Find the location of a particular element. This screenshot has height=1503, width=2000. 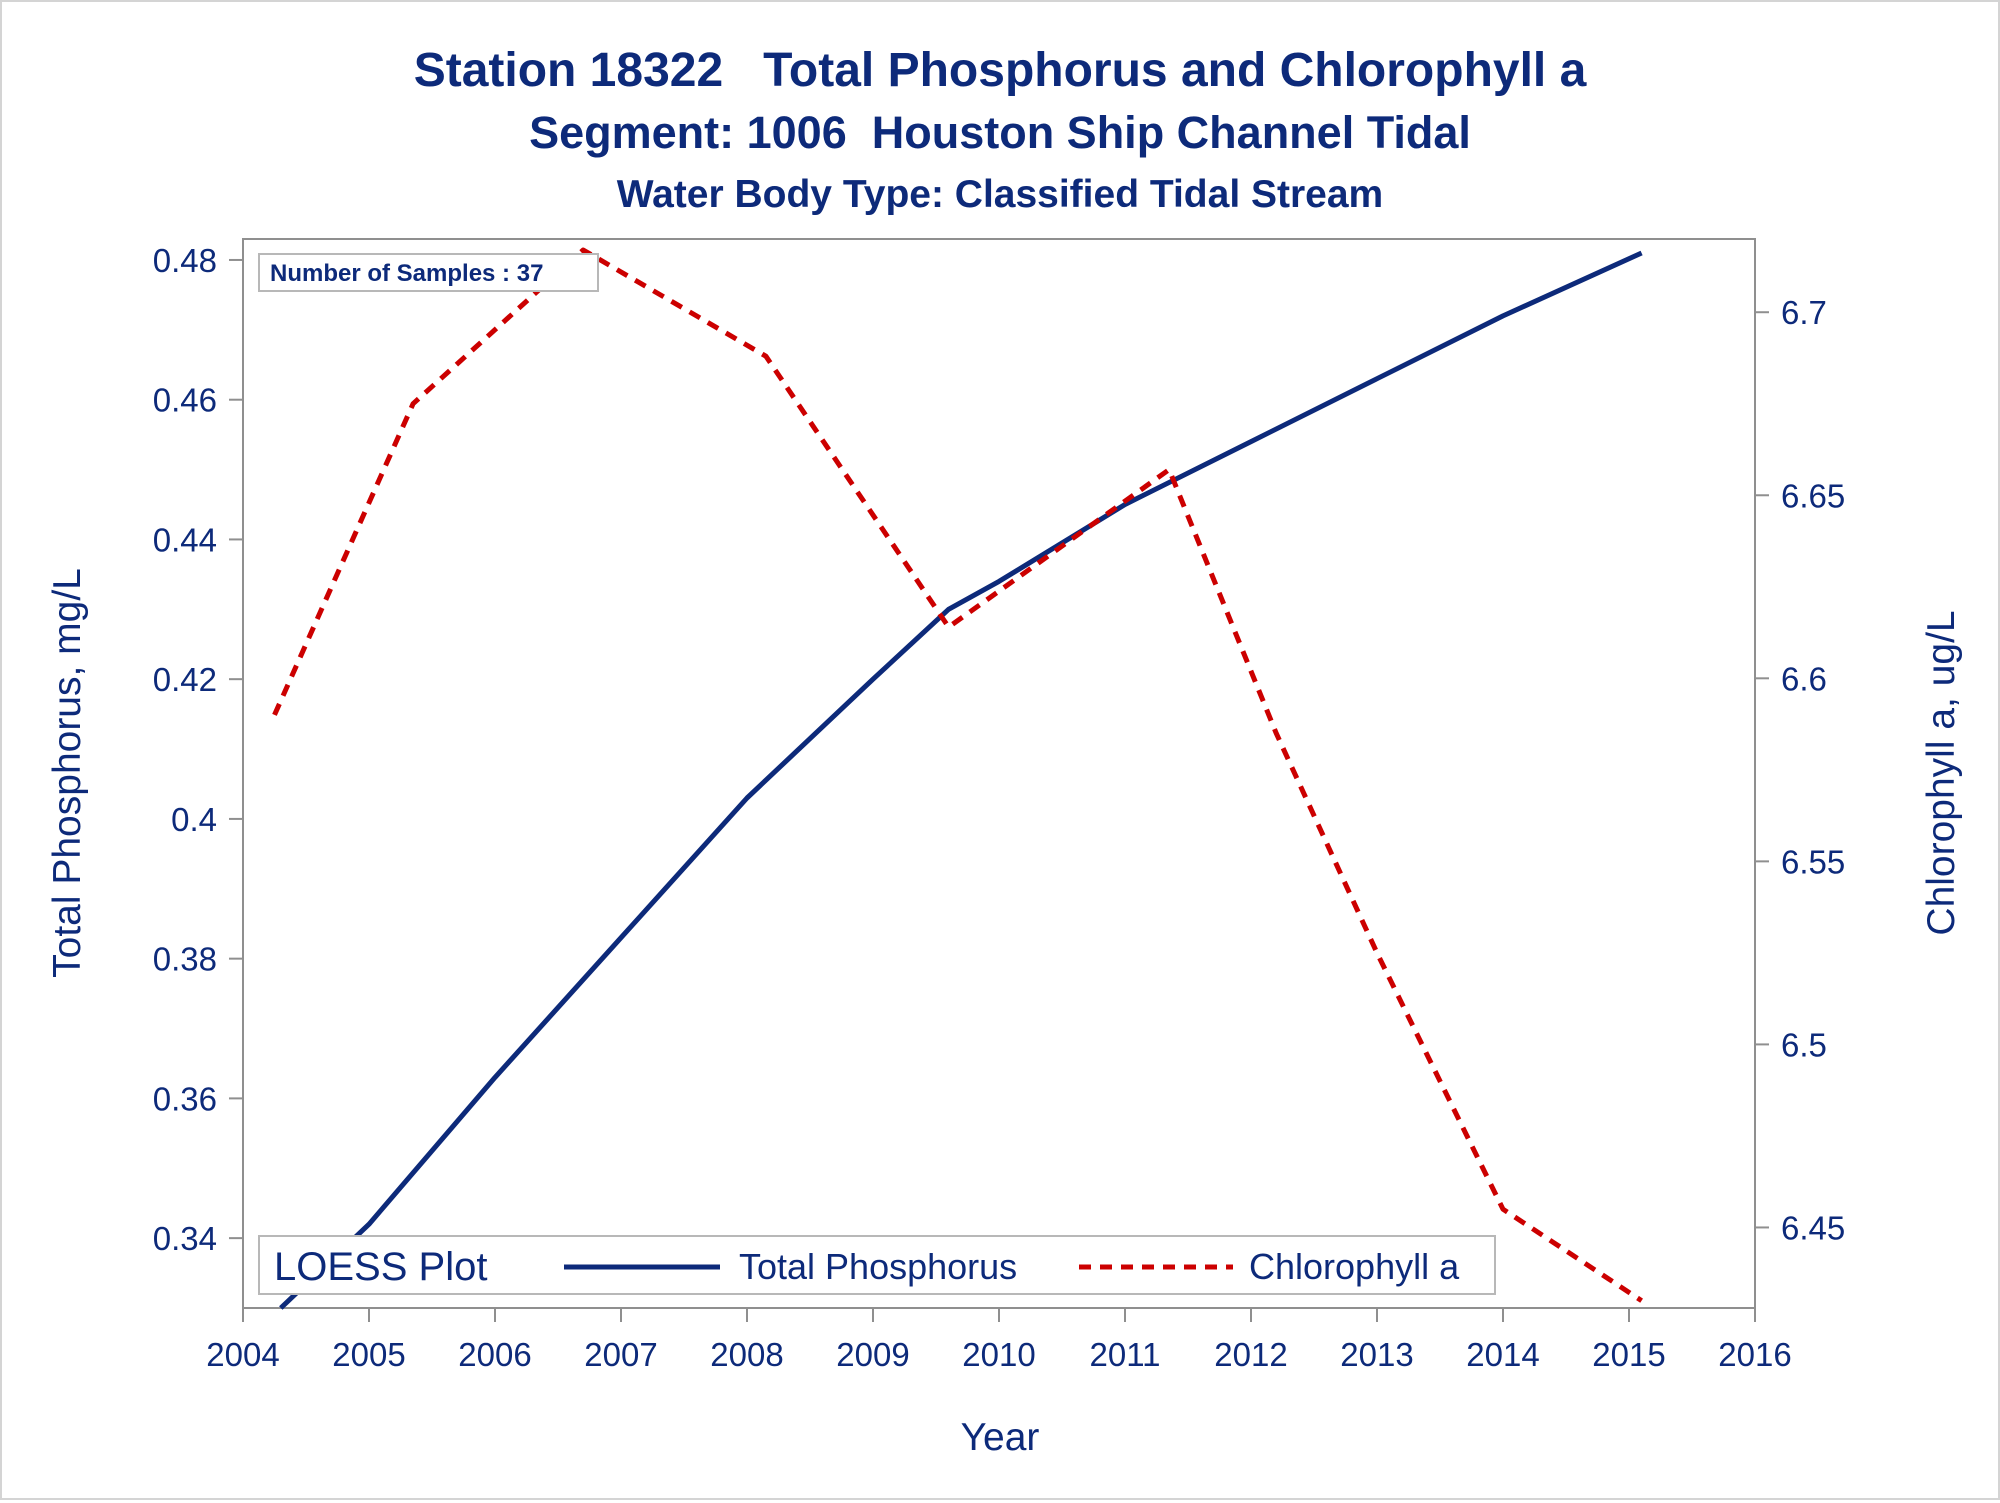

sample-count-text: Number of Samples : 37 is located at coordinates (406, 273).